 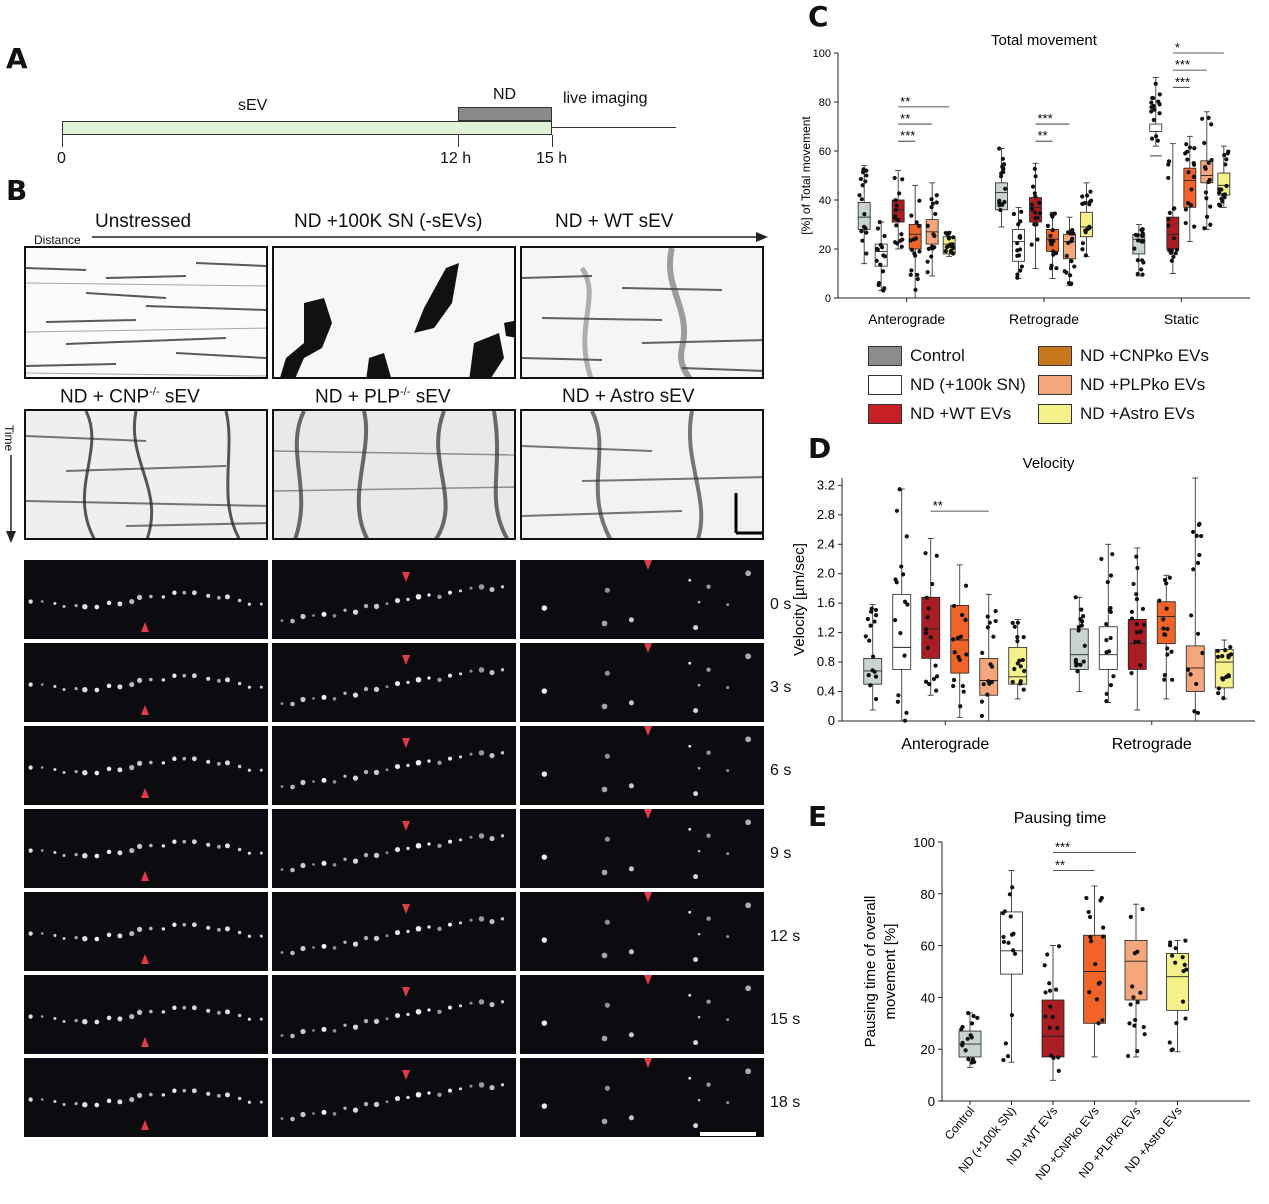 I want to click on frame-image, so click(x=646, y=761).